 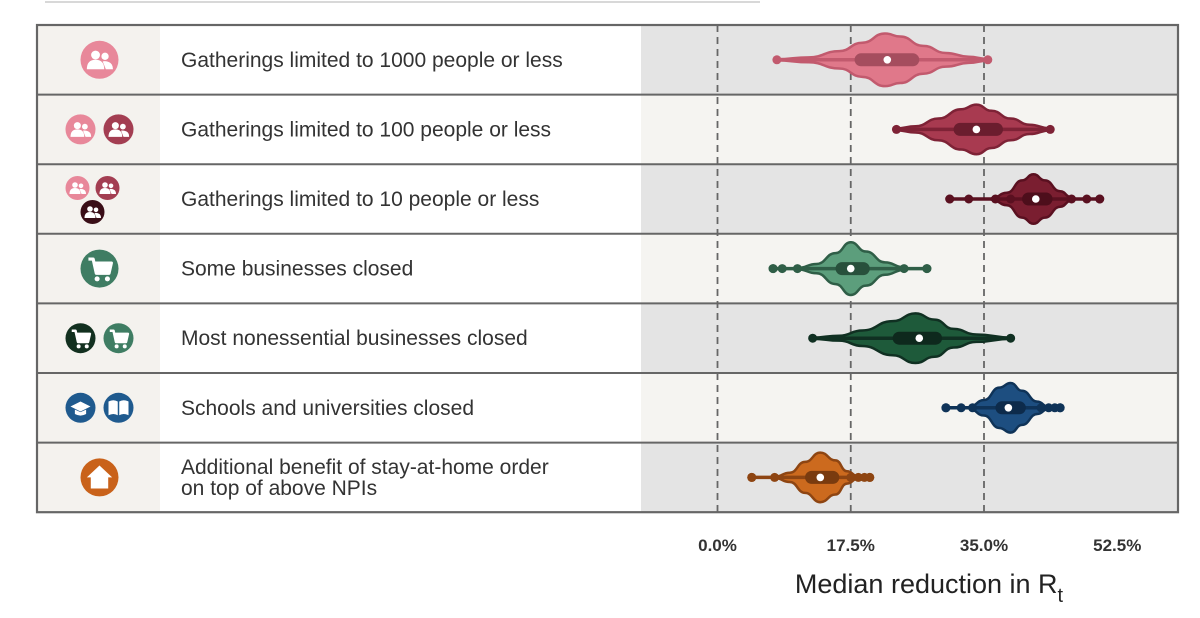 What do you see at coordinates (717, 545) in the screenshot?
I see `x-tick-label: 0.0%` at bounding box center [717, 545].